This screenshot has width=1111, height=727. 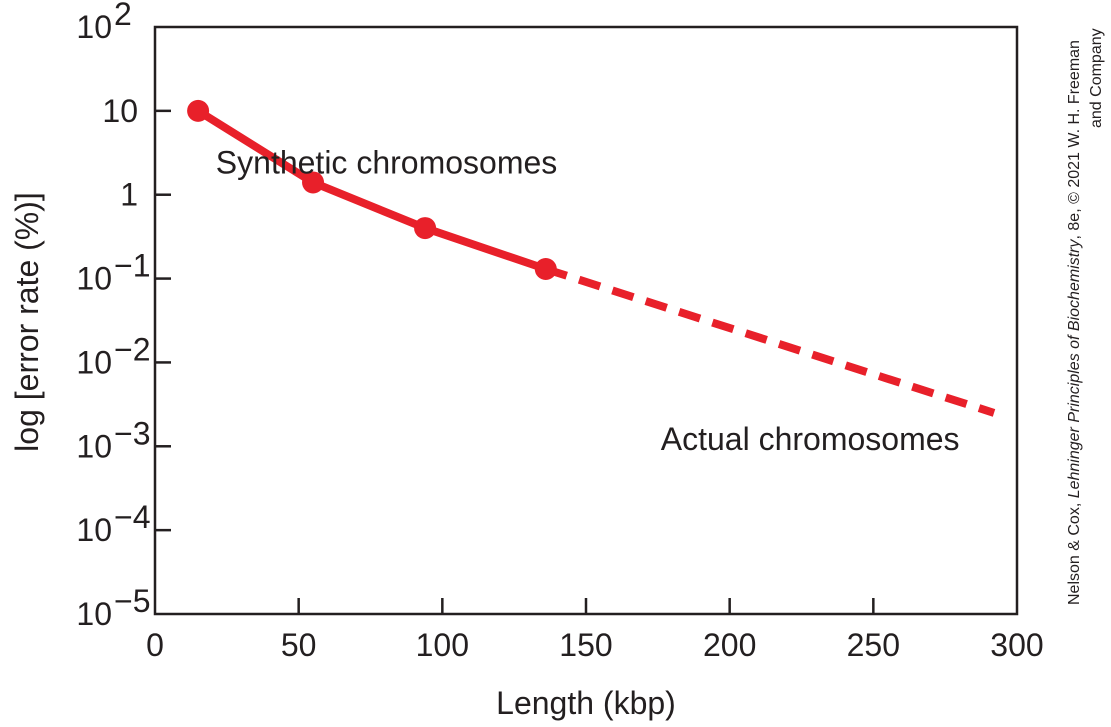 What do you see at coordinates (27, 322) in the screenshot?
I see `y-axis-title: log [error rate (%)]` at bounding box center [27, 322].